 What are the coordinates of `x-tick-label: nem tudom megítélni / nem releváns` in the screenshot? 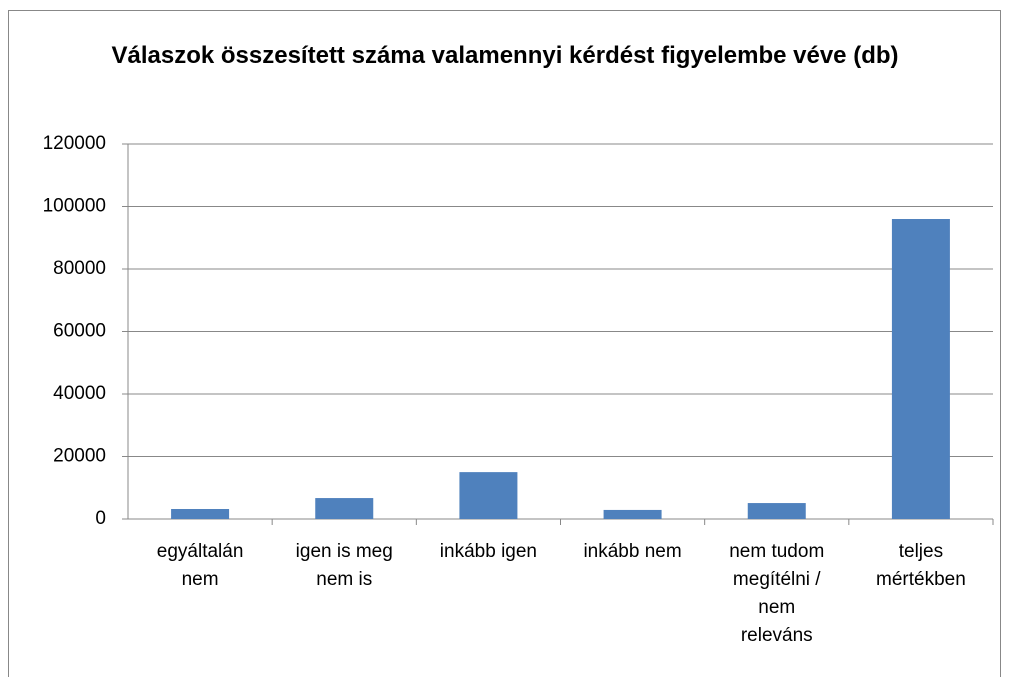 It's located at (777, 593).